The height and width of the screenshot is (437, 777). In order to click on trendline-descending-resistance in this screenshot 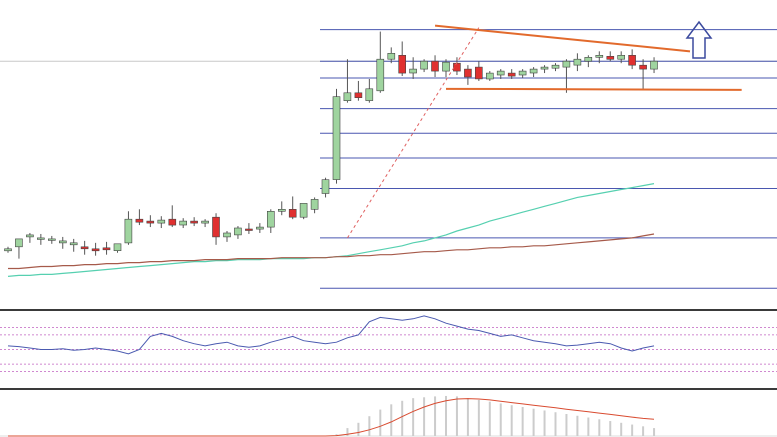, I will do `click(562, 38)`.